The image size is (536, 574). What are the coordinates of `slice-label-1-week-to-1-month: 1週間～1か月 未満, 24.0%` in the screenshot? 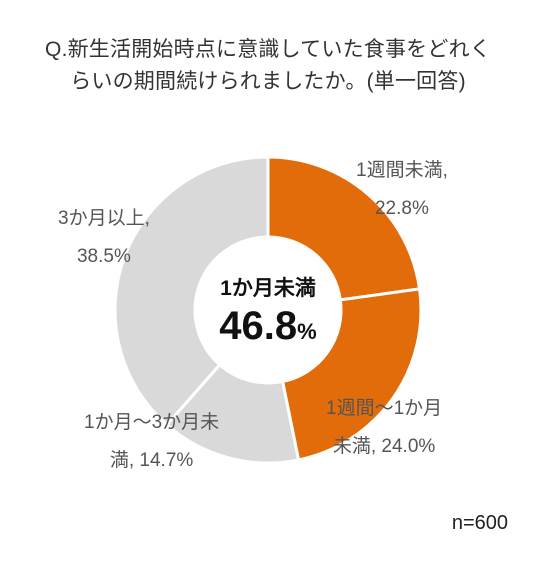 It's located at (384, 427).